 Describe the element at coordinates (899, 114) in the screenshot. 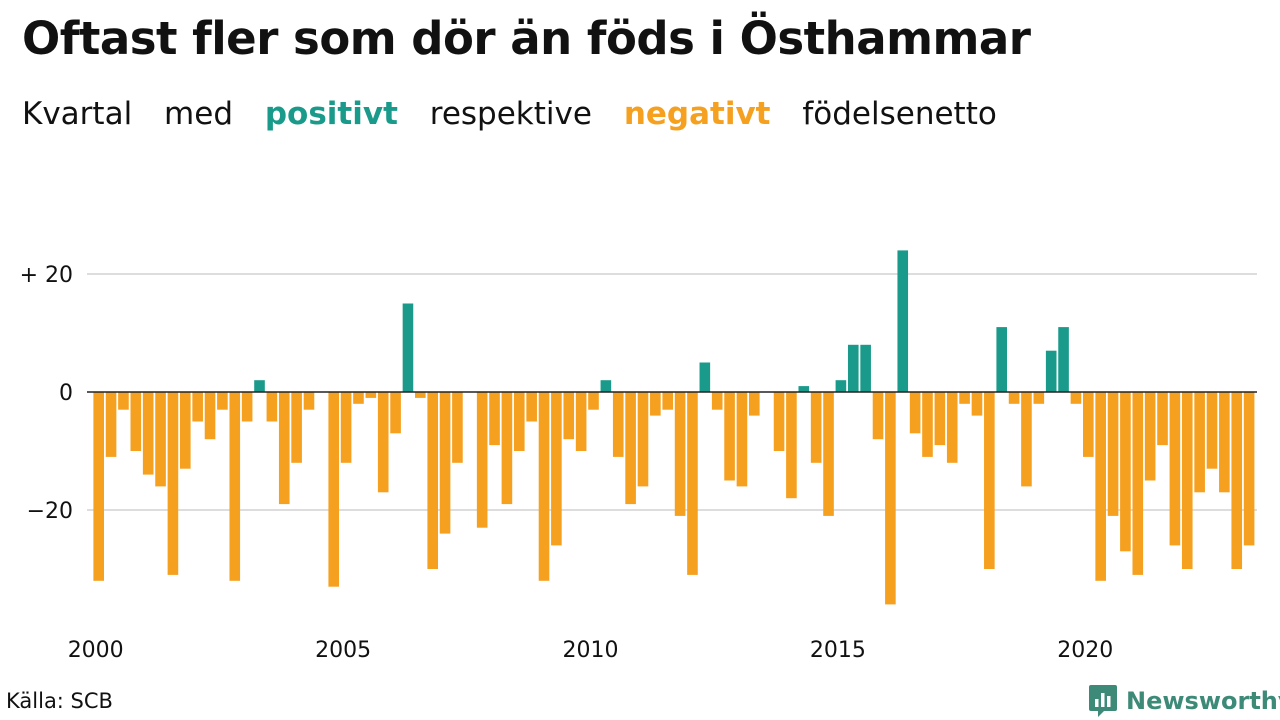

I see `subtitle-word: födelsenetto` at that location.